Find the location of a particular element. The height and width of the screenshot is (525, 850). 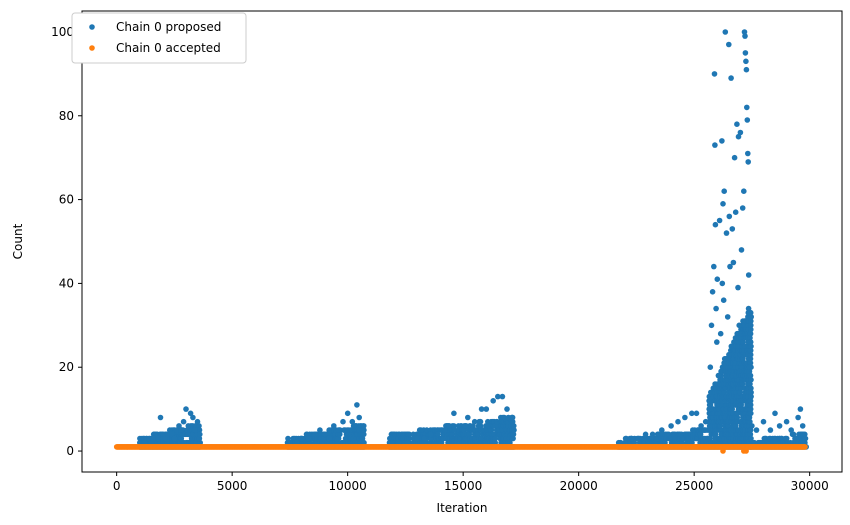

legend: Chain 0 proposed Chain 0 accepted is located at coordinates (159, 38).